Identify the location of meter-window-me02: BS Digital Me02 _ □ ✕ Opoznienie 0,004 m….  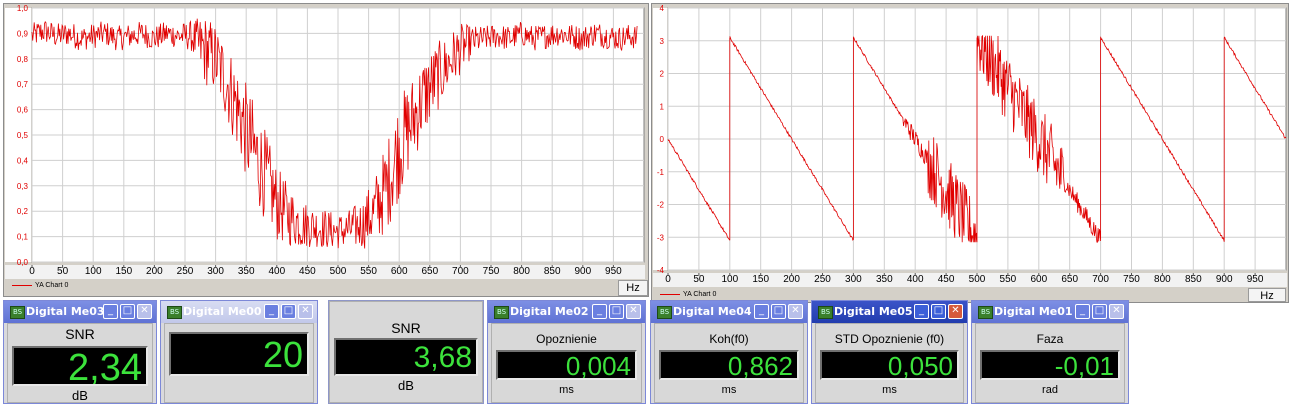
(566, 352).